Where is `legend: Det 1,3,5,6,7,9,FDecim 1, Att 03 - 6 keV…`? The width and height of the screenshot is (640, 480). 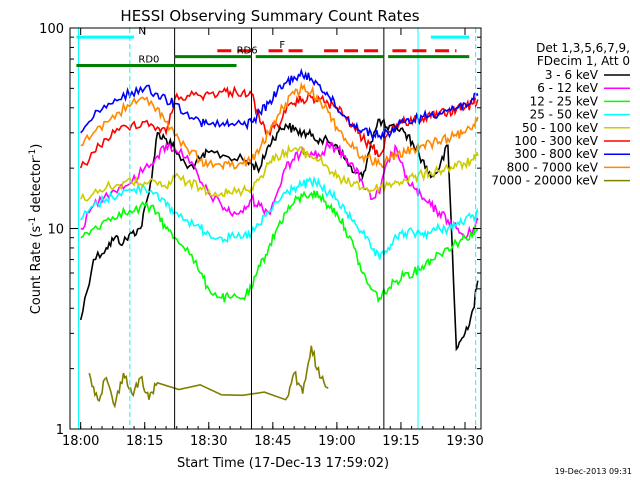
legend: Det 1,3,5,6,7,9,FDecim 1, Att 03 - 6 keV… is located at coordinates (560, 114).